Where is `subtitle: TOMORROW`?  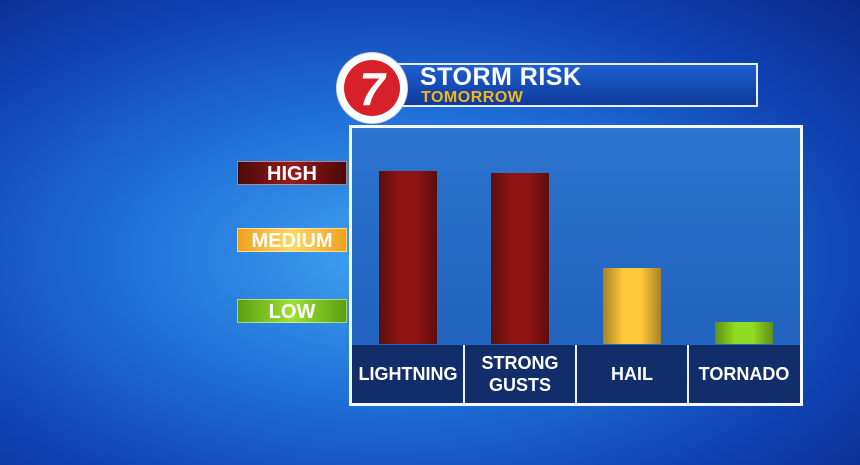
subtitle: TOMORROW is located at coordinates (472, 97).